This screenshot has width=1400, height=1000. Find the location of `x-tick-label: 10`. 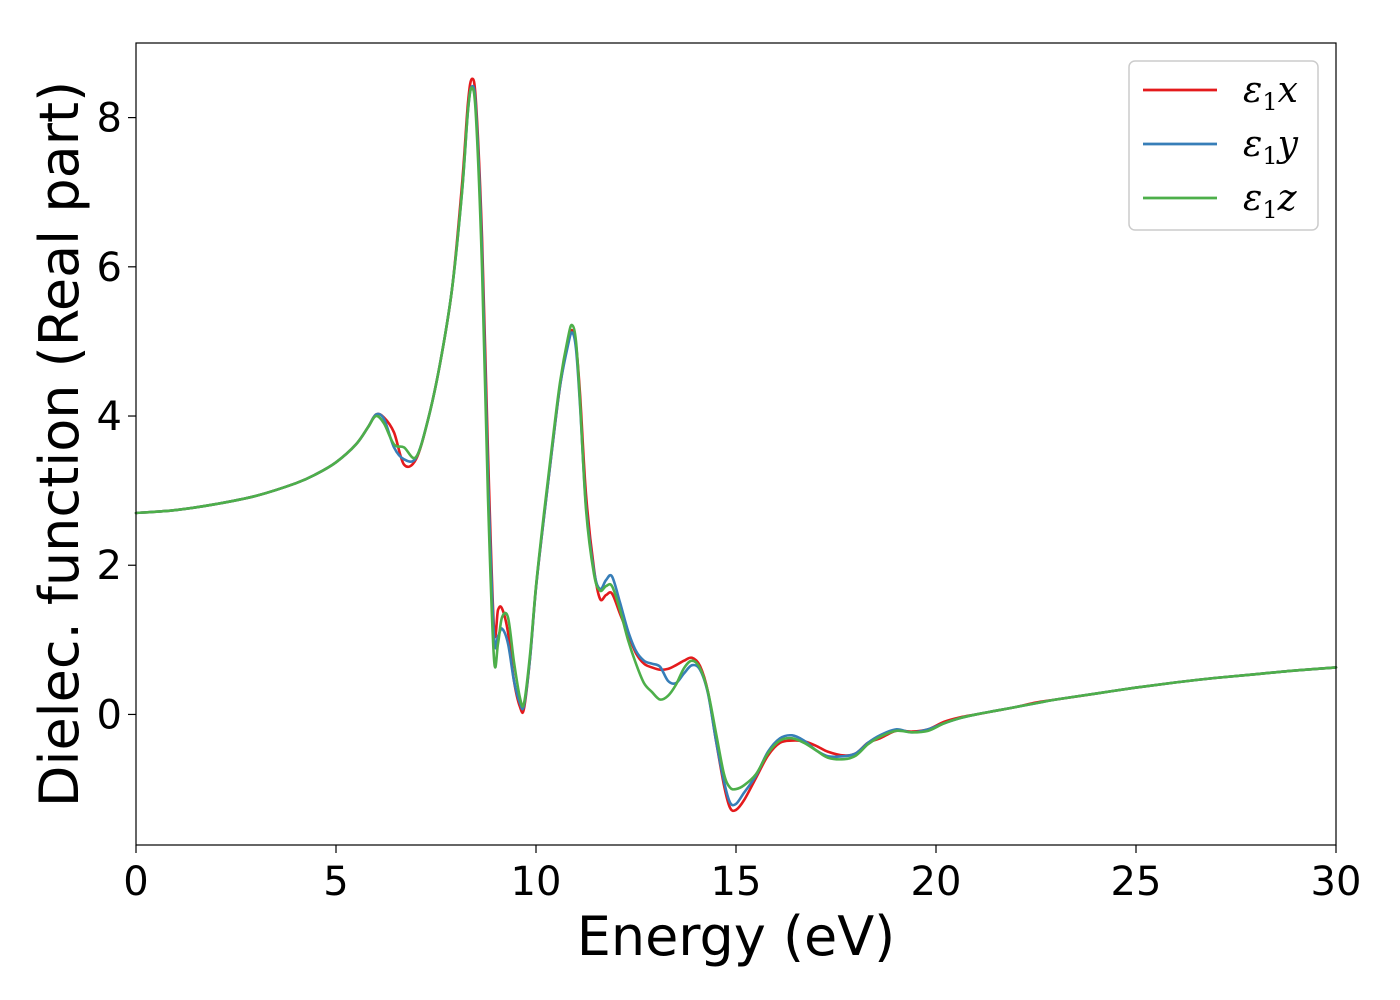

x-tick-label: 10 is located at coordinates (536, 882).